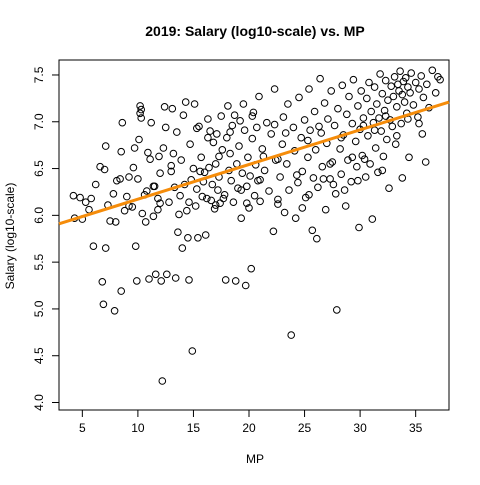  Describe the element at coordinates (360, 428) in the screenshot. I see `x-tick-label: 30` at that location.